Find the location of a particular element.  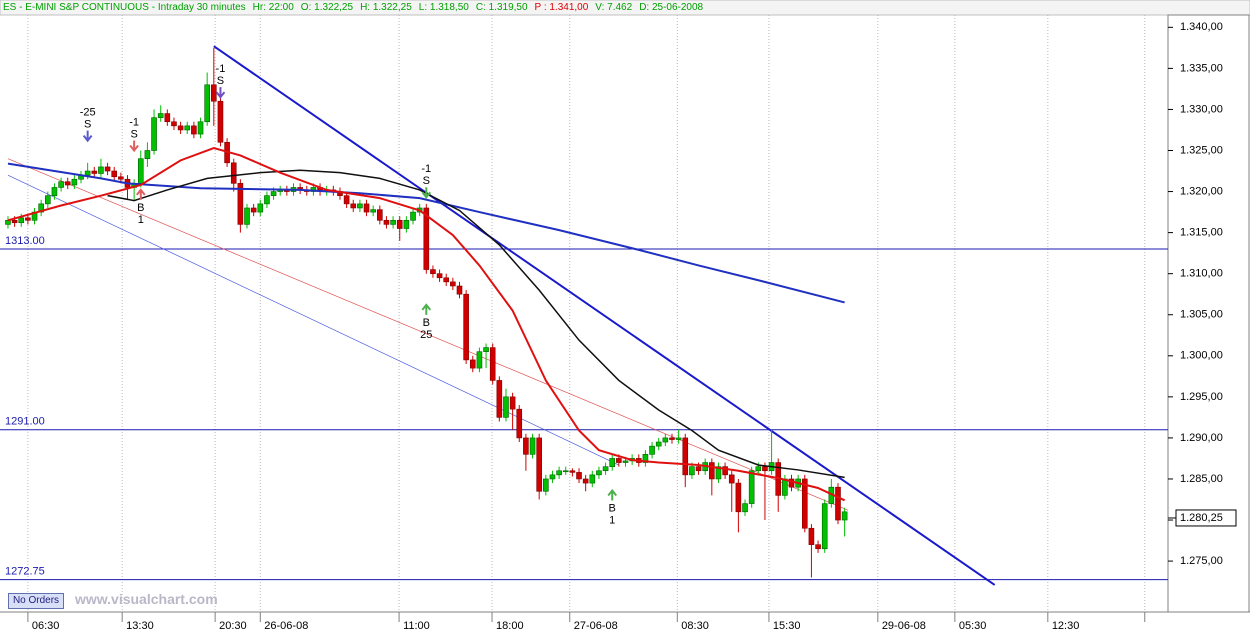

y-tick-label: 1.335,00 is located at coordinates (1201, 68).